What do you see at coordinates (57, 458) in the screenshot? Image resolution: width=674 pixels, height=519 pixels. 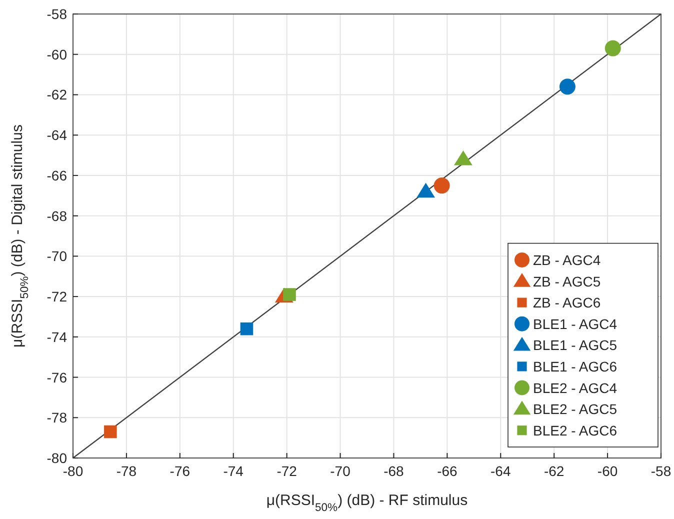 I see `y-tick-label: -80` at bounding box center [57, 458].